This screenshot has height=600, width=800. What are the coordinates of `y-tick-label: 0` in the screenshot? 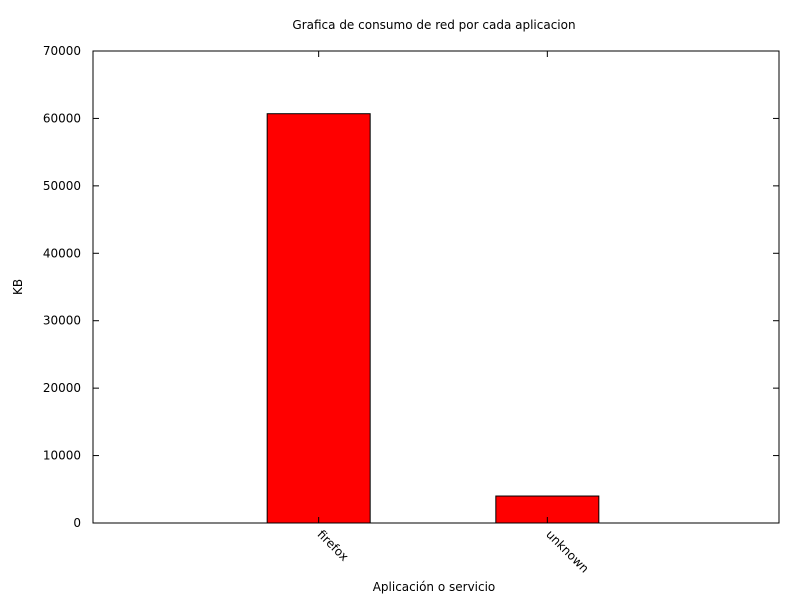 It's located at (77, 523).